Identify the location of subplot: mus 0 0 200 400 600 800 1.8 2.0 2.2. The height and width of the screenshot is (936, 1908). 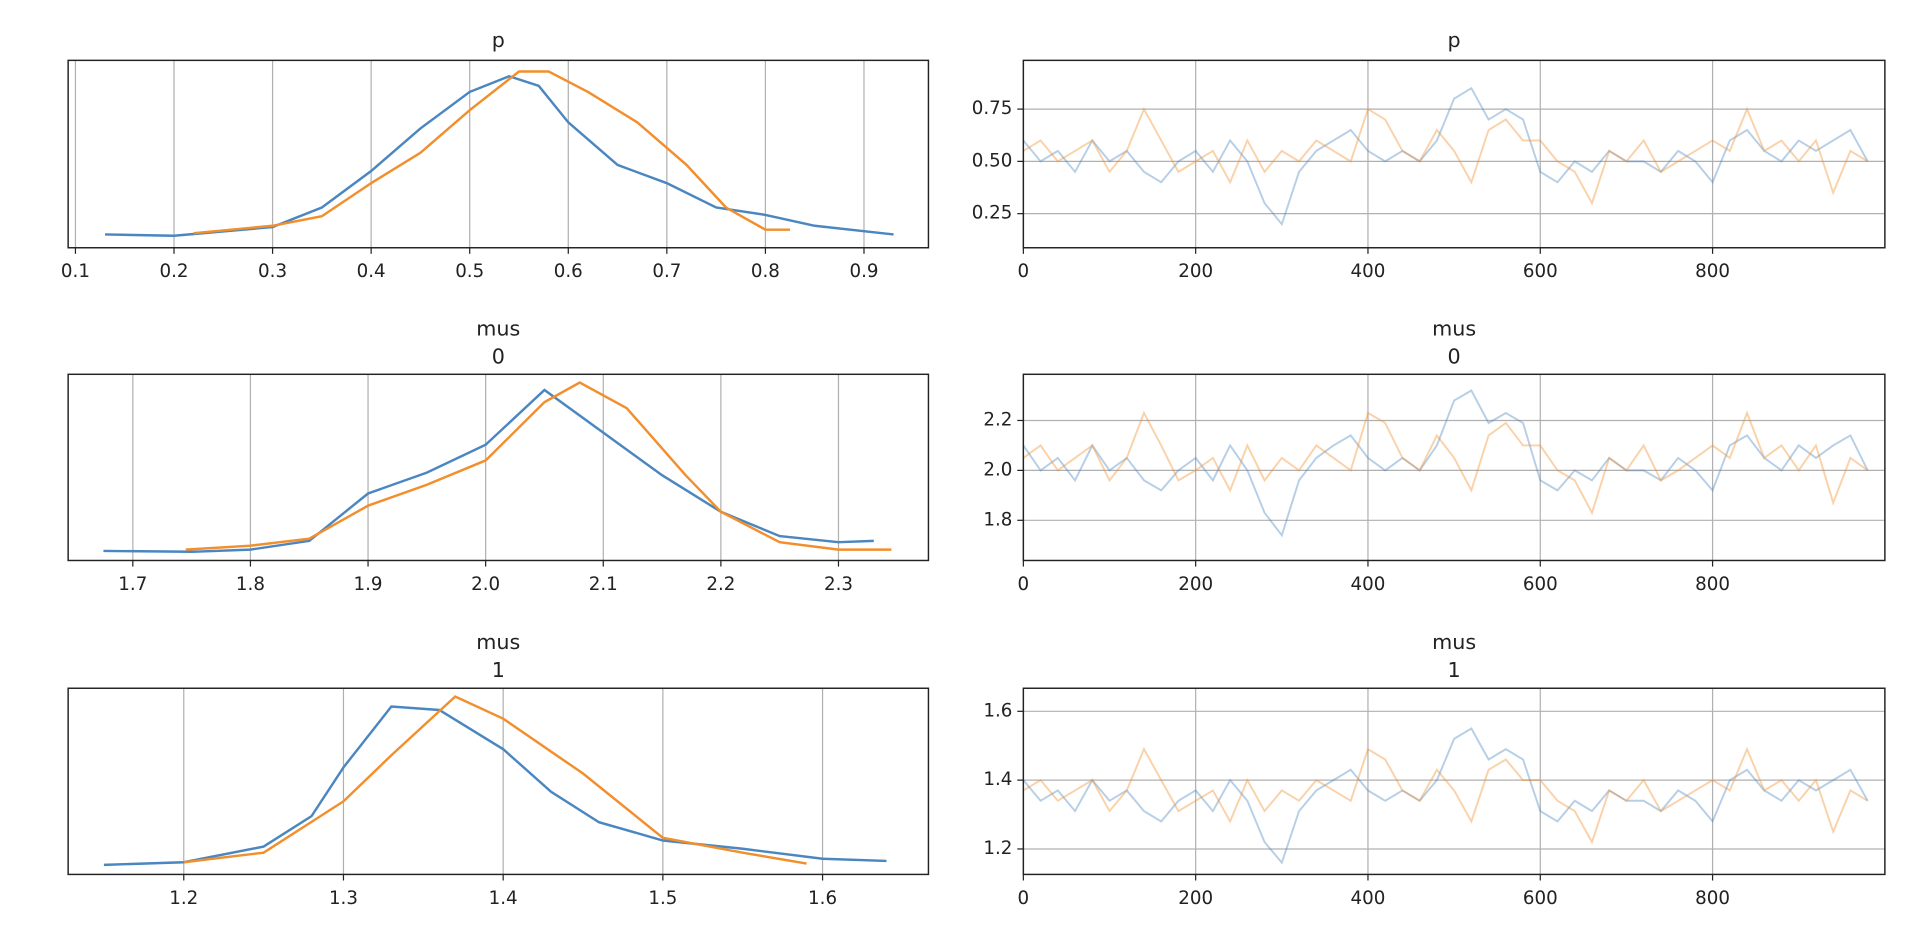
(1434, 455).